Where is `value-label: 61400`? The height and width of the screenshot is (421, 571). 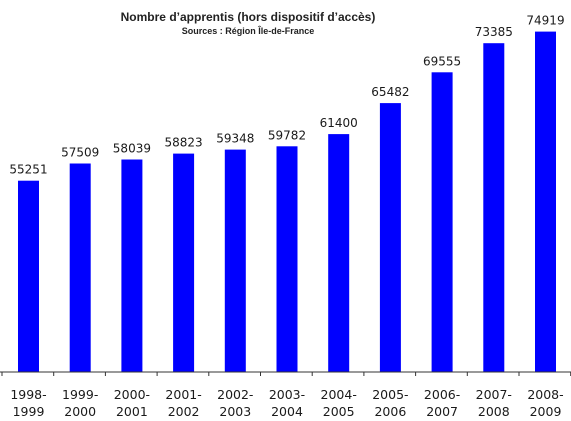 value-label: 61400 is located at coordinates (339, 123).